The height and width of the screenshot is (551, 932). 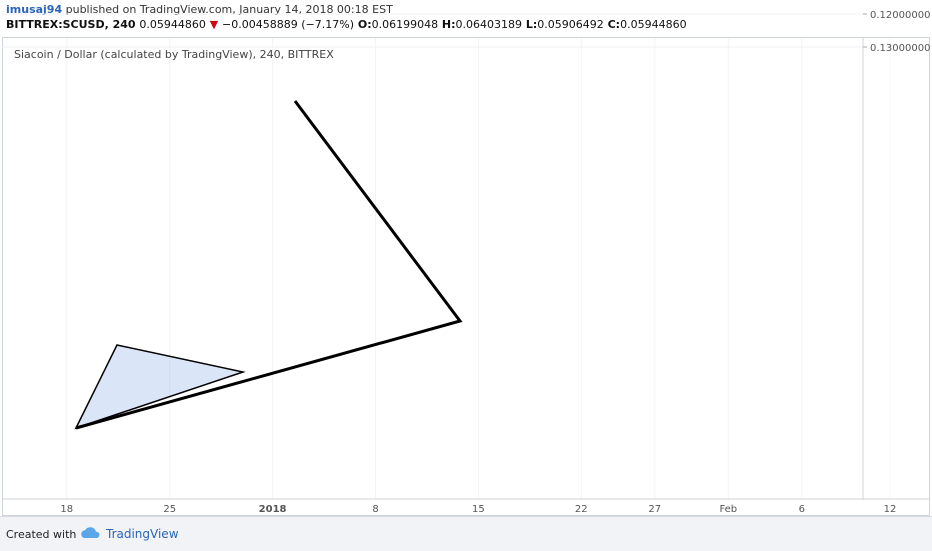 I want to click on created-with-label: Created with, so click(x=41, y=534).